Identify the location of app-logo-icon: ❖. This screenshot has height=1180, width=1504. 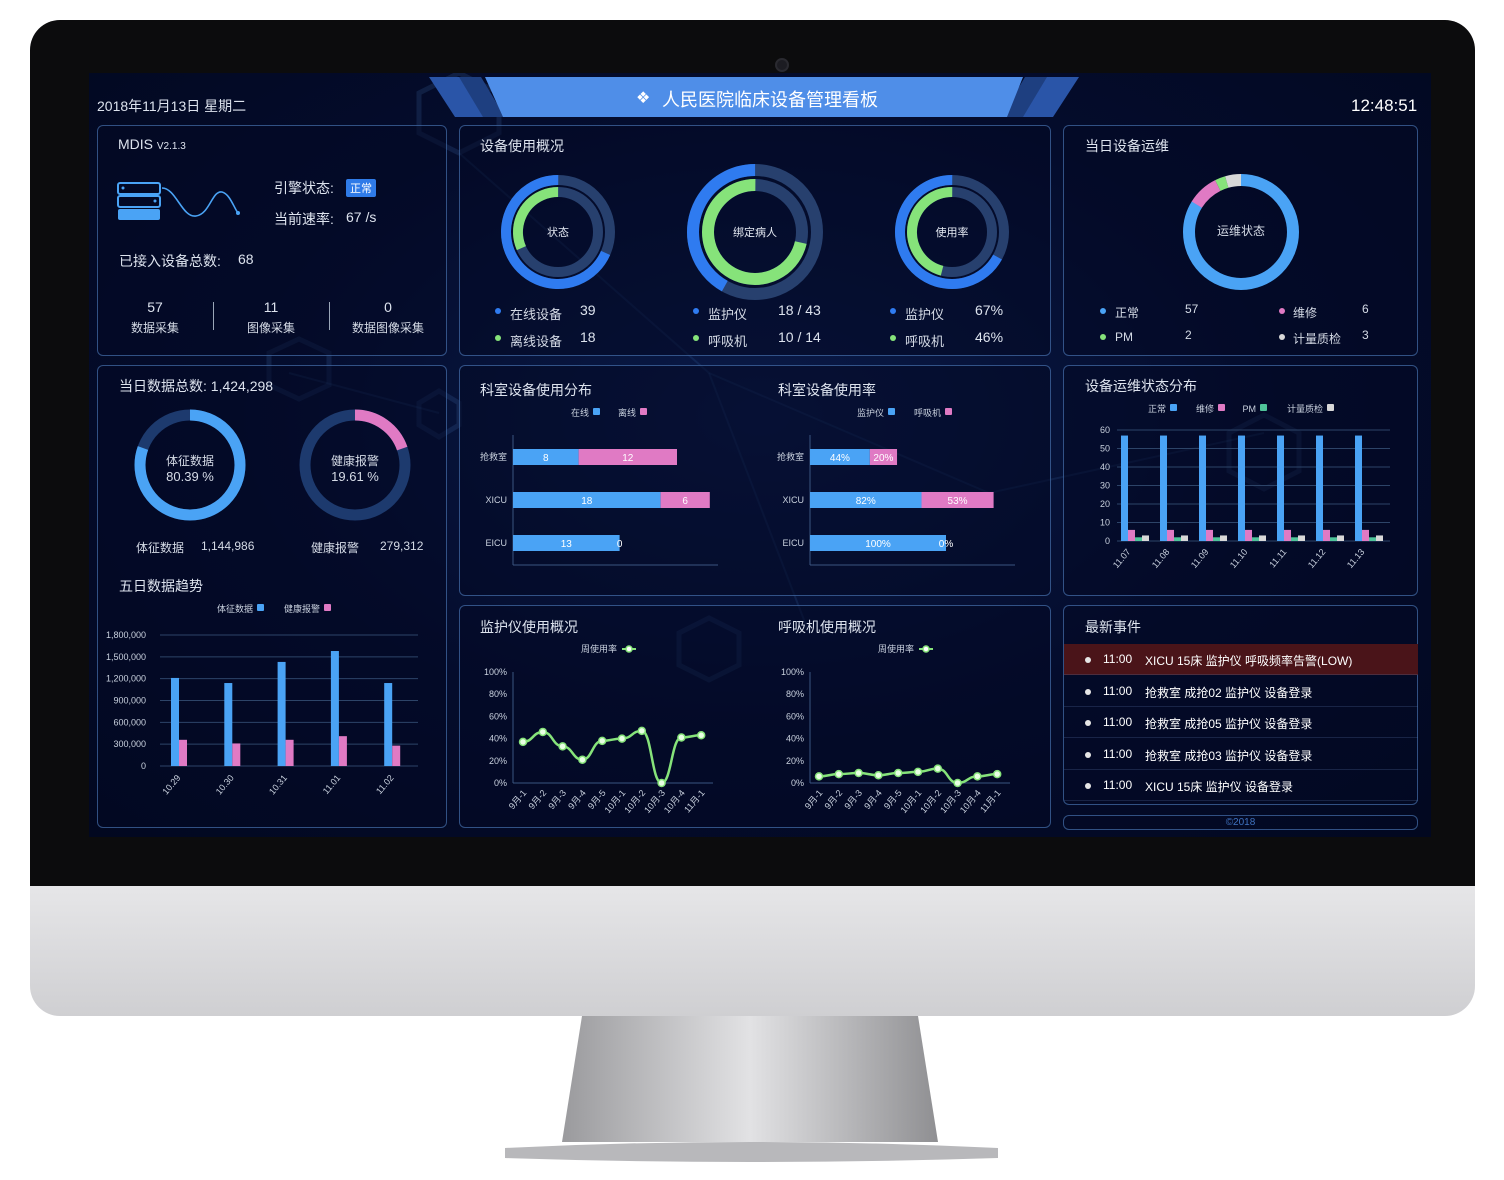
(643, 98).